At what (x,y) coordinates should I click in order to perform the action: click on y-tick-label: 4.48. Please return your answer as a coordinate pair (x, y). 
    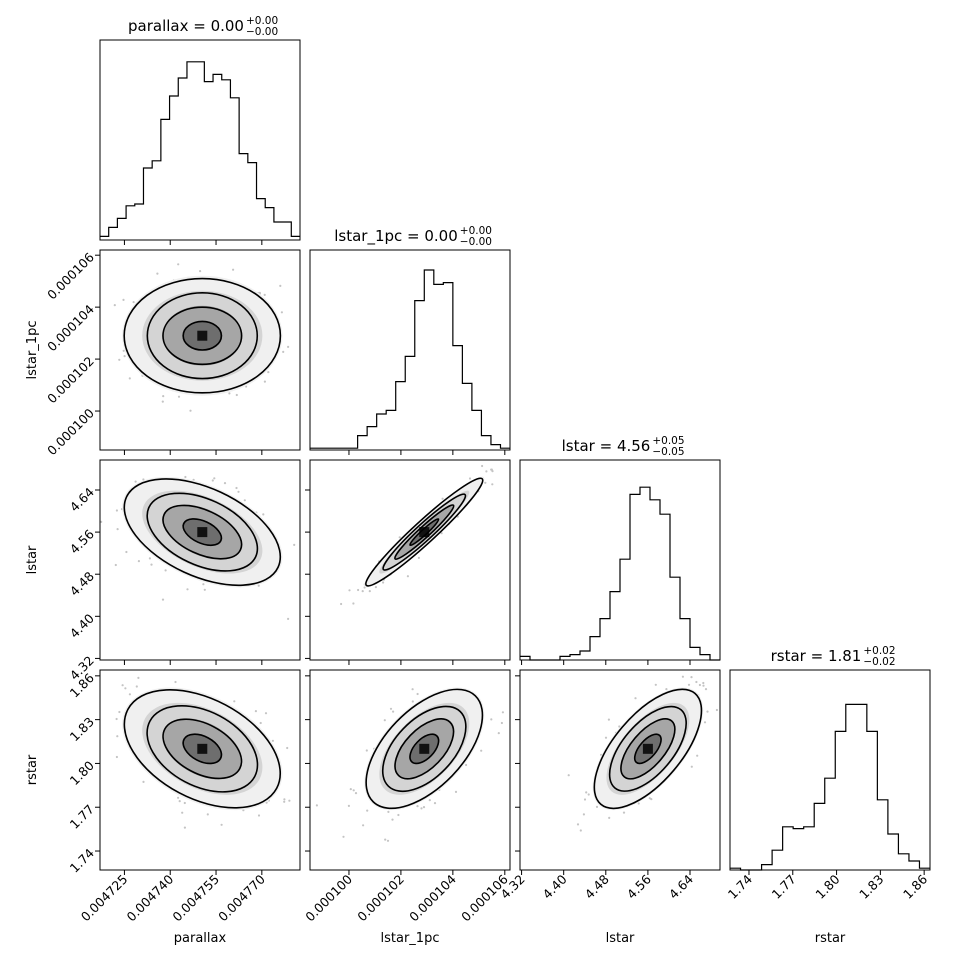
    Looking at the image, I should click on (82, 584).